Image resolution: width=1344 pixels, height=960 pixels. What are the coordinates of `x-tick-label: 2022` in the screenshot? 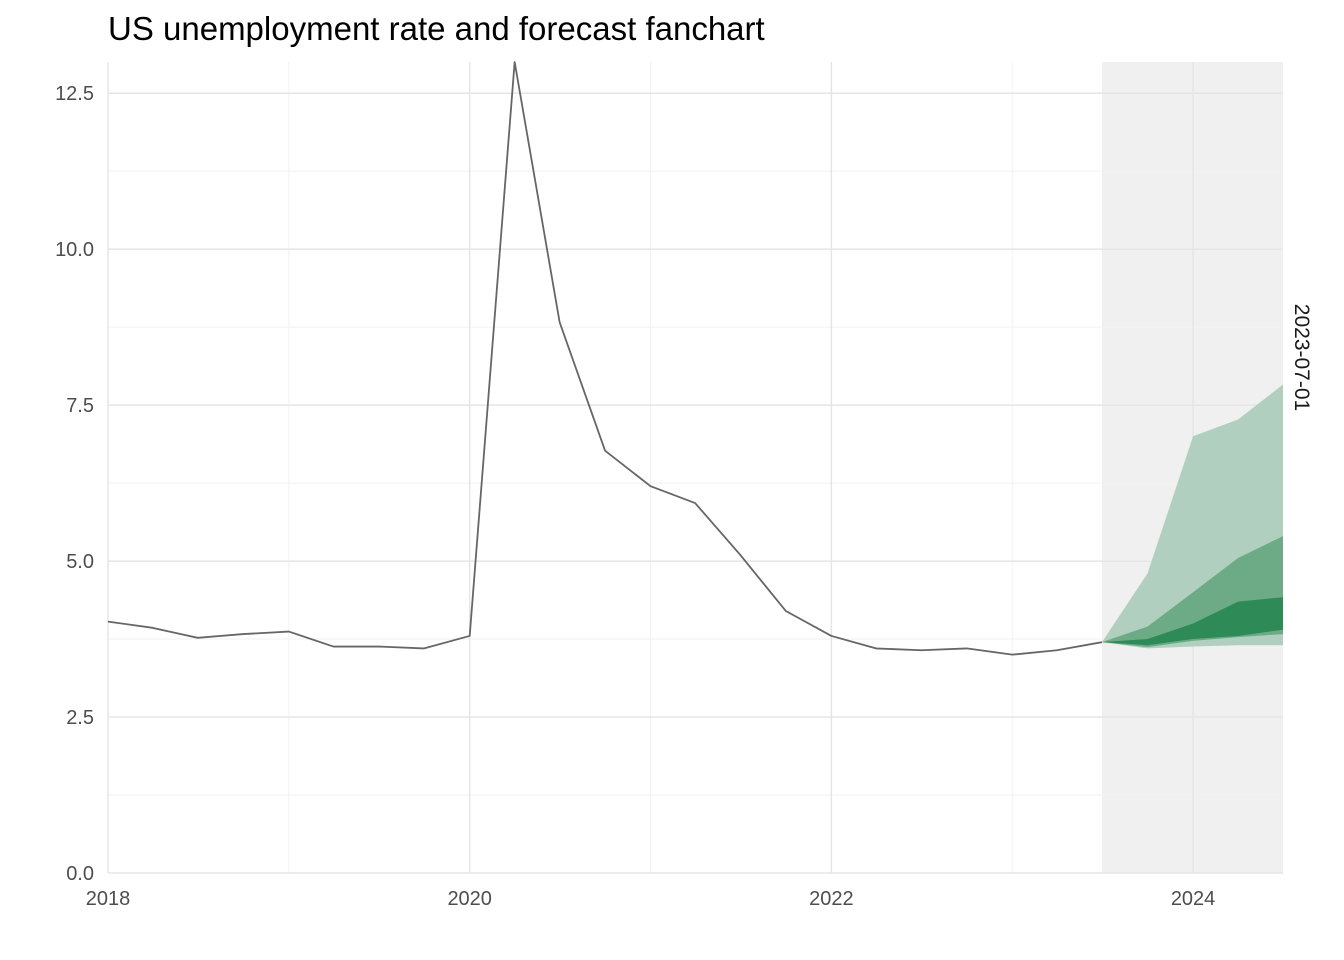 It's located at (831, 899).